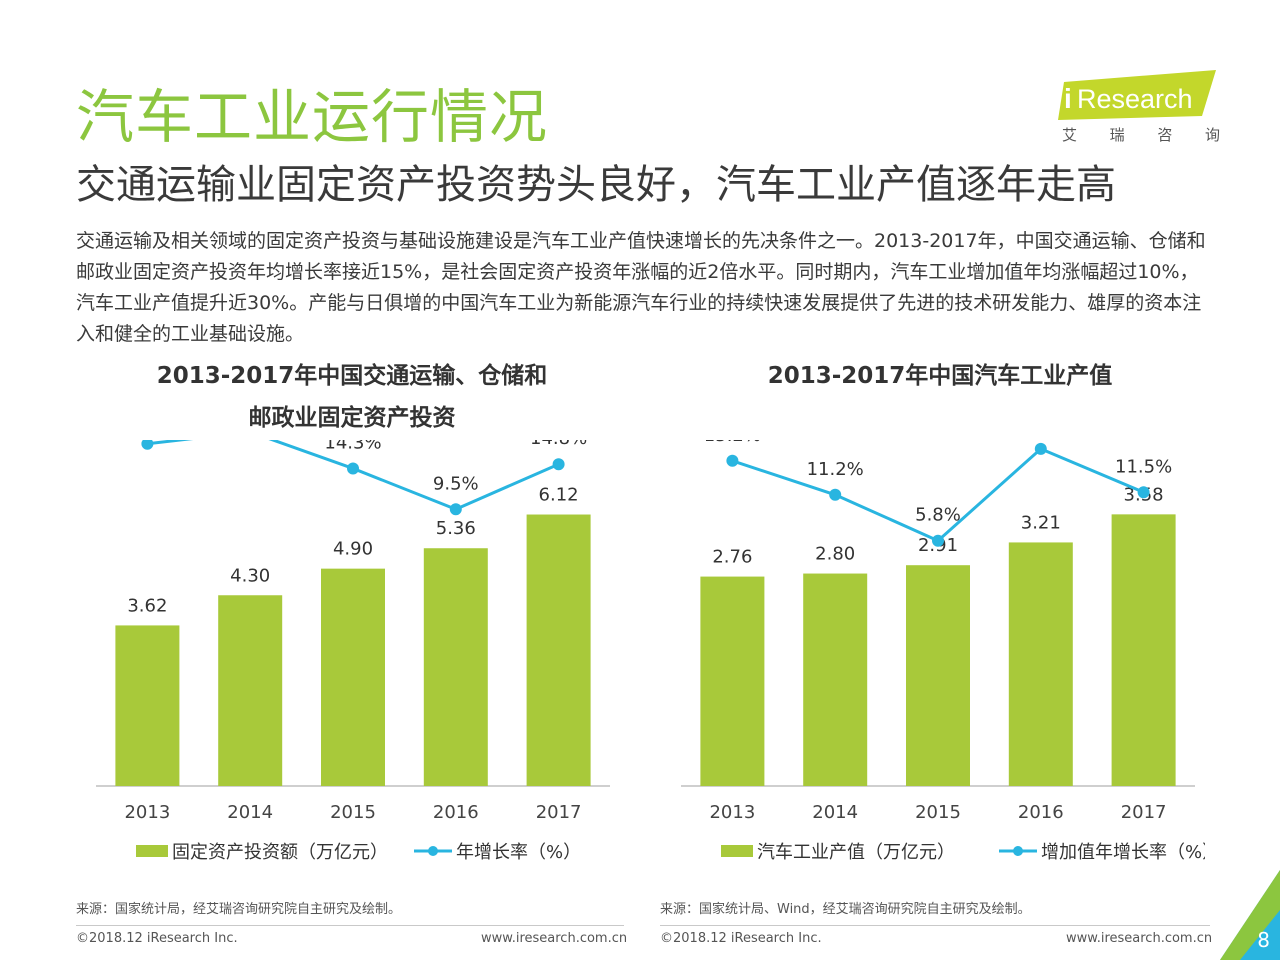 This screenshot has height=960, width=1280. What do you see at coordinates (350, 912) in the screenshot?
I see `source-note-left: 来源：国家统计局，经艾瑞咨询研究院自主研究及绘制。` at bounding box center [350, 912].